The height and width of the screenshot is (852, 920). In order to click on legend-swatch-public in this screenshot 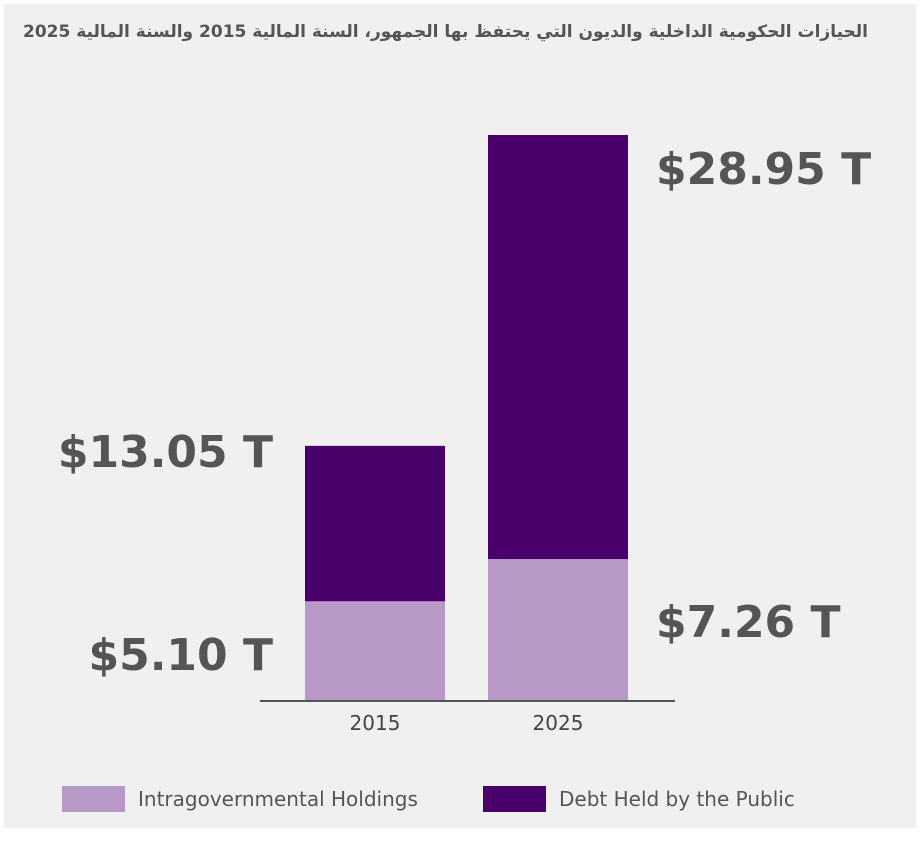, I will do `click(514, 799)`.